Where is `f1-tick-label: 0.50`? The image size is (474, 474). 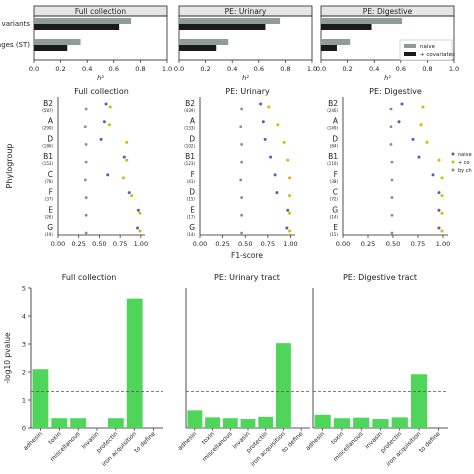 f1-tick-label: 0.50 is located at coordinates (245, 244).